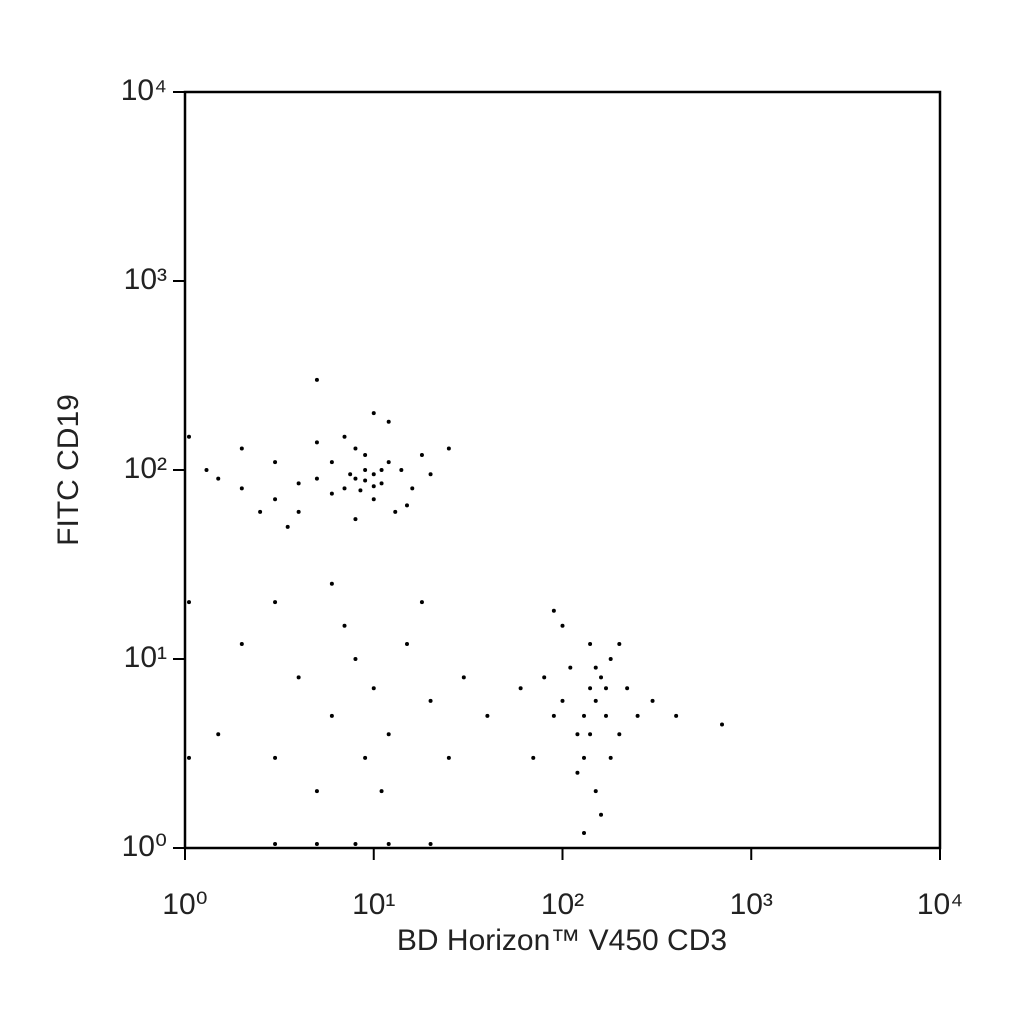 The width and height of the screenshot is (1024, 1029). I want to click on y-tick-label: 10³, so click(145, 279).